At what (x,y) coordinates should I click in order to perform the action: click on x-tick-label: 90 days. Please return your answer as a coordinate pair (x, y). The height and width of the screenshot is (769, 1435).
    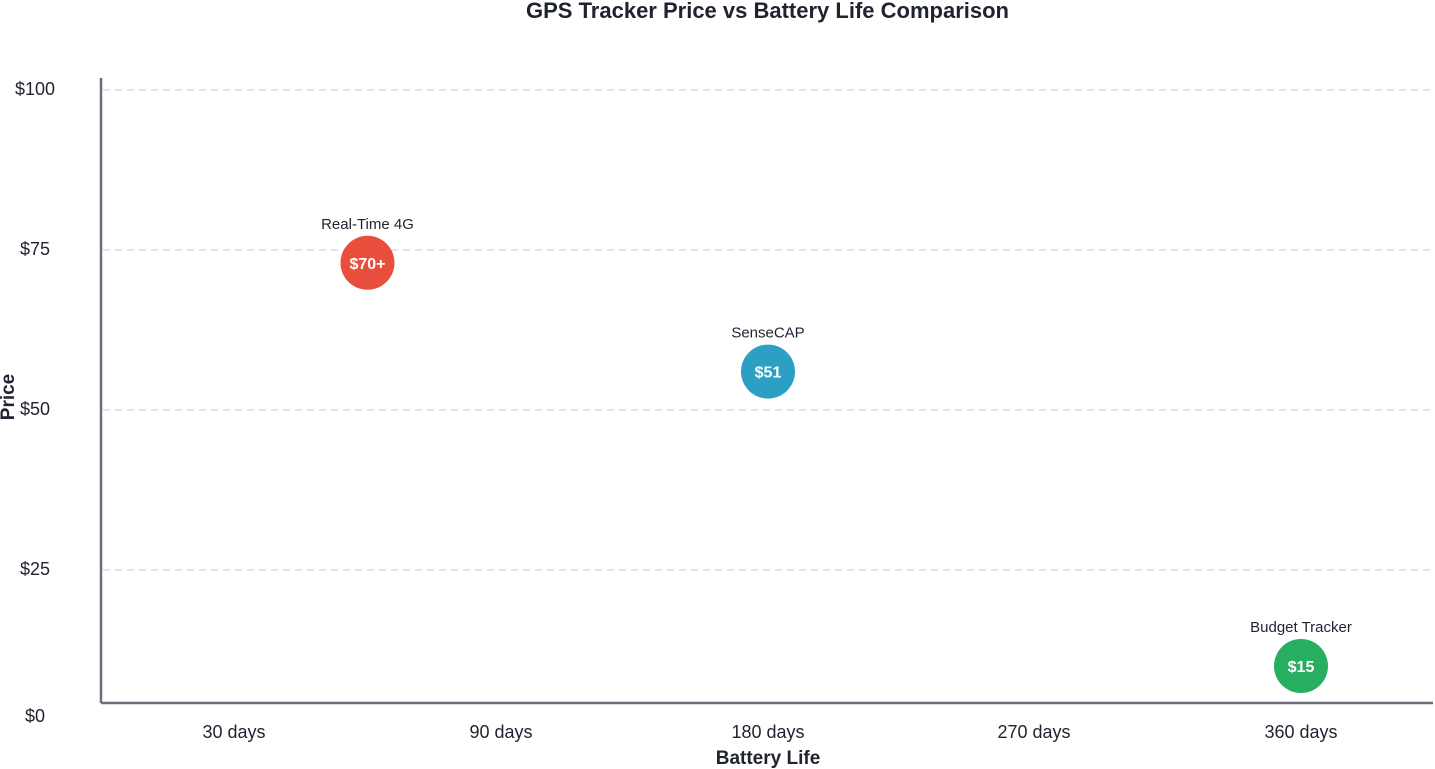
    Looking at the image, I should click on (500, 732).